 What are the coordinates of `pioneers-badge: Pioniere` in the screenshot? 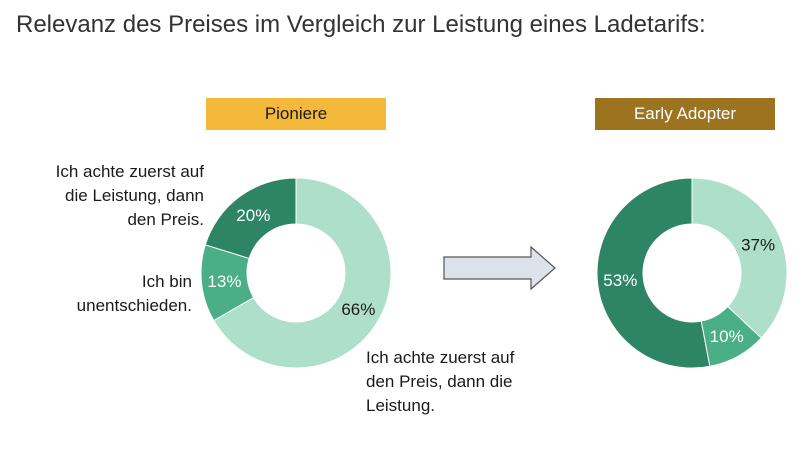 It's located at (296, 114).